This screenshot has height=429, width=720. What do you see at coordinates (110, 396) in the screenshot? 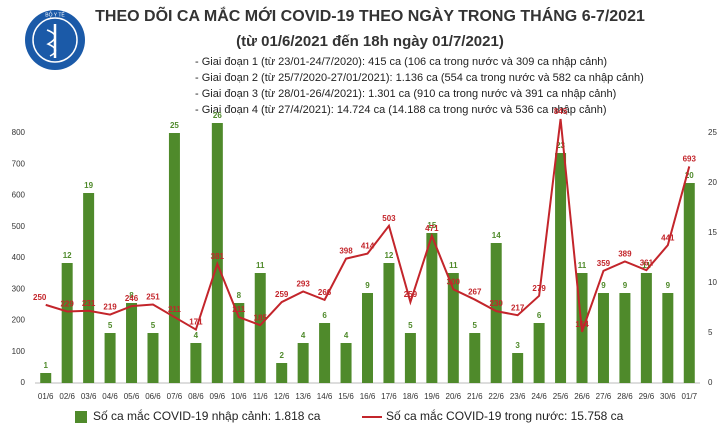
I see `x-tick-label: 04/6` at bounding box center [110, 396].